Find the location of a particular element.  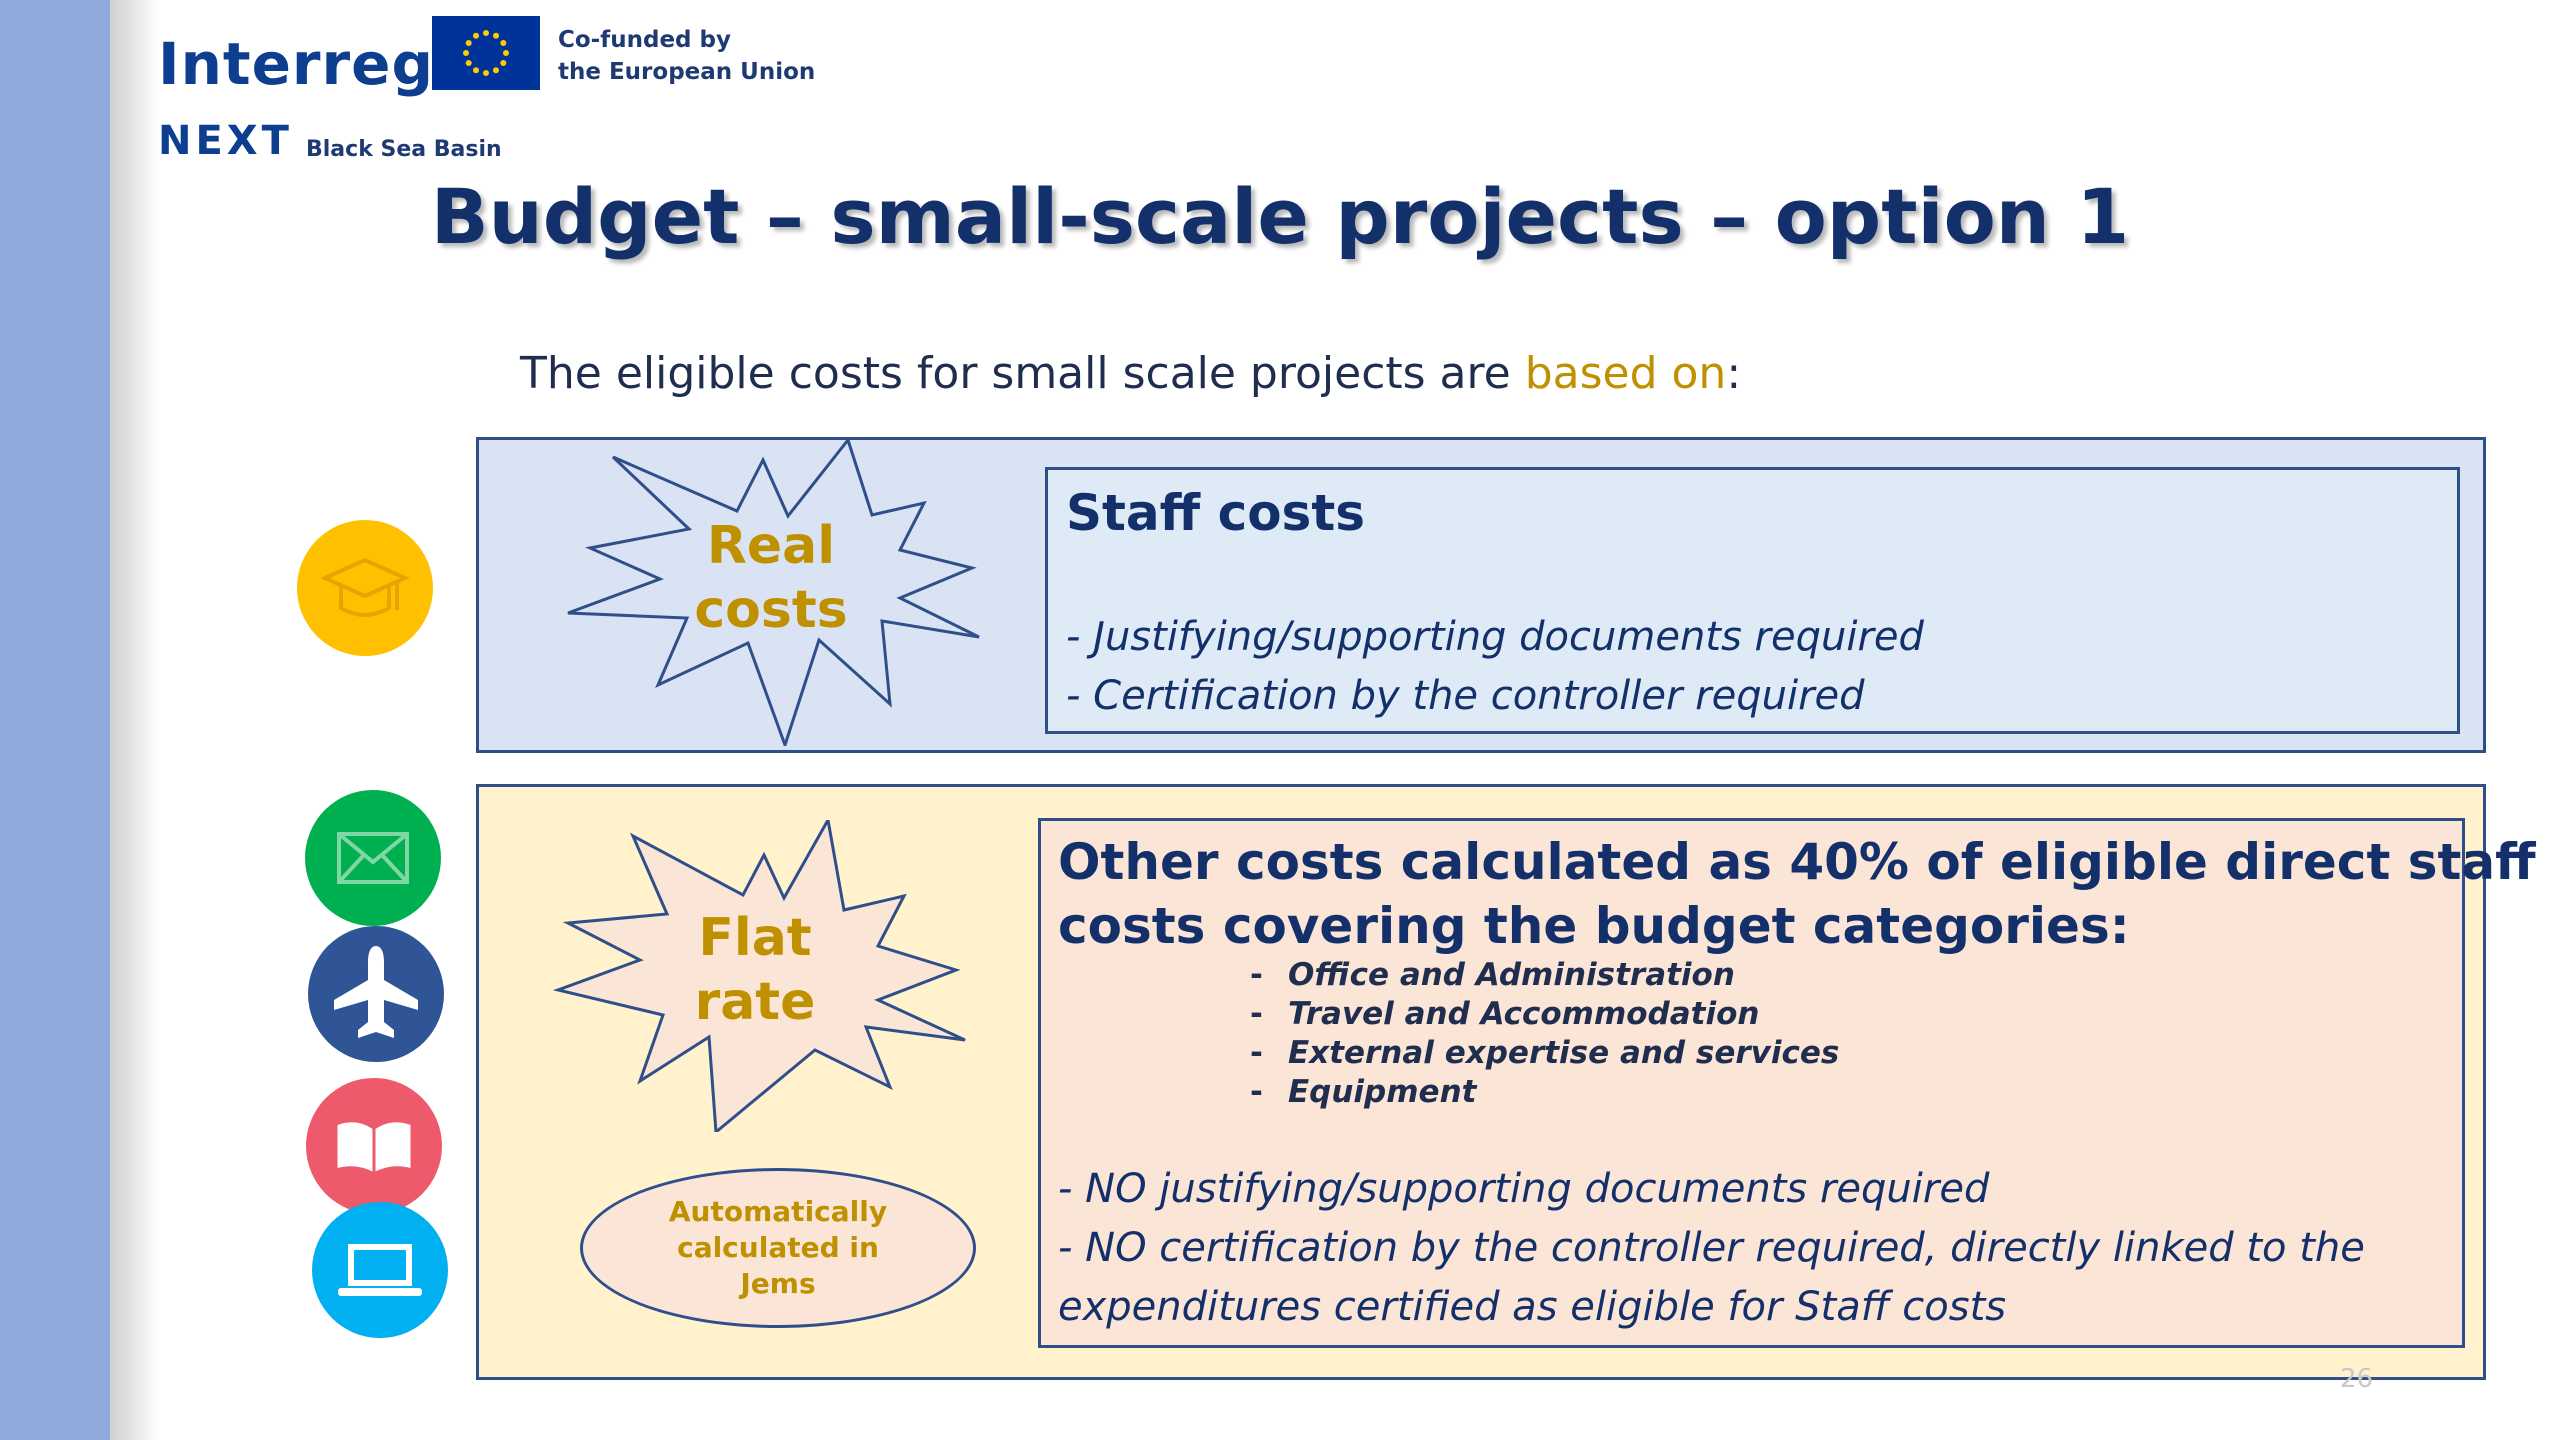

black-sea-basin-label: Black Sea Basin is located at coordinates (404, 149).